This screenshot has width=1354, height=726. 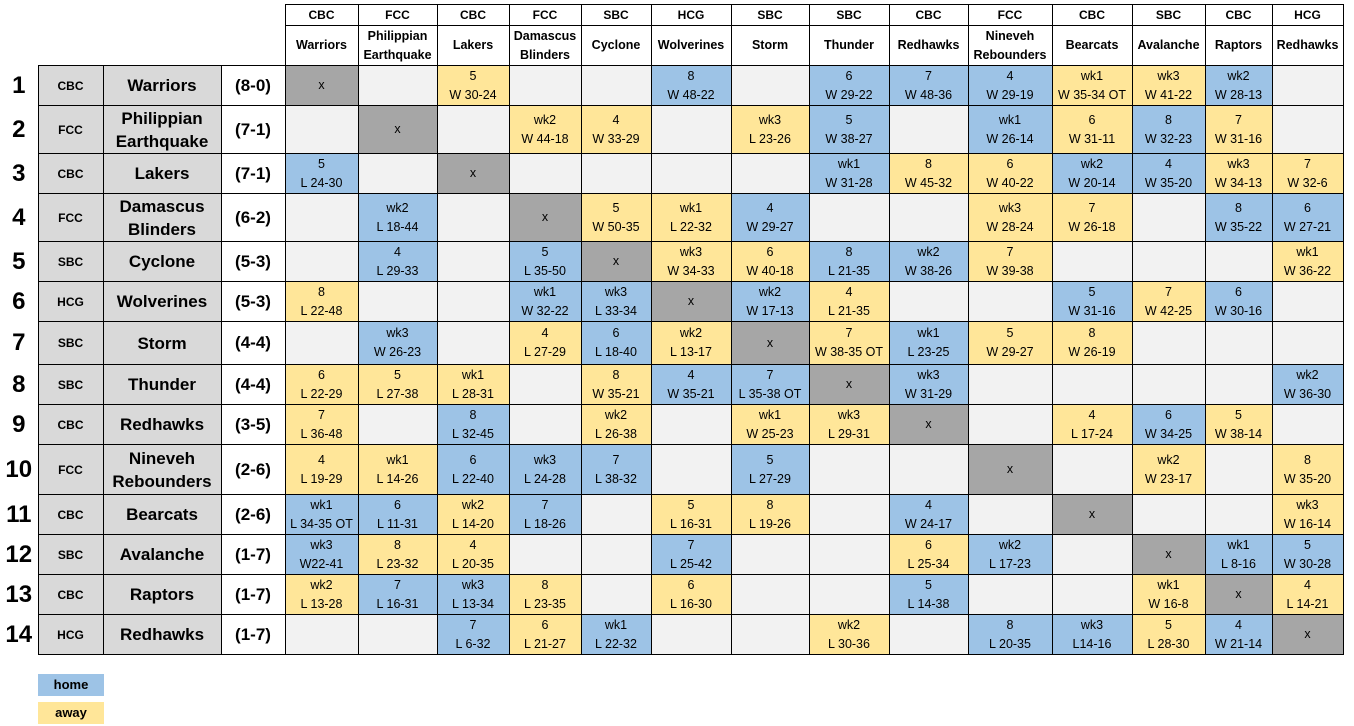 I want to click on self-marker: x, so click(x=1307, y=634).